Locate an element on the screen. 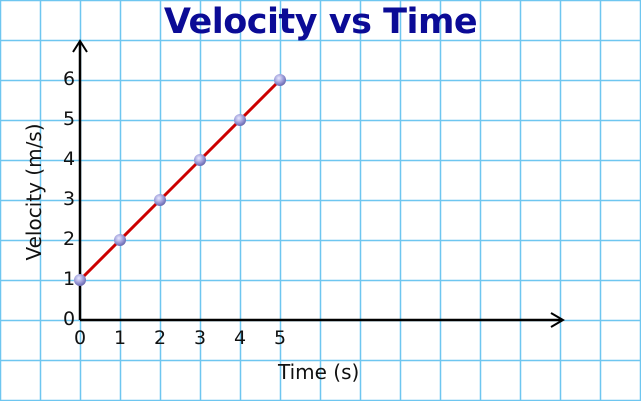 Image resolution: width=641 pixels, height=401 pixels. y-axis-arrow-icon is located at coordinates (80, 46).